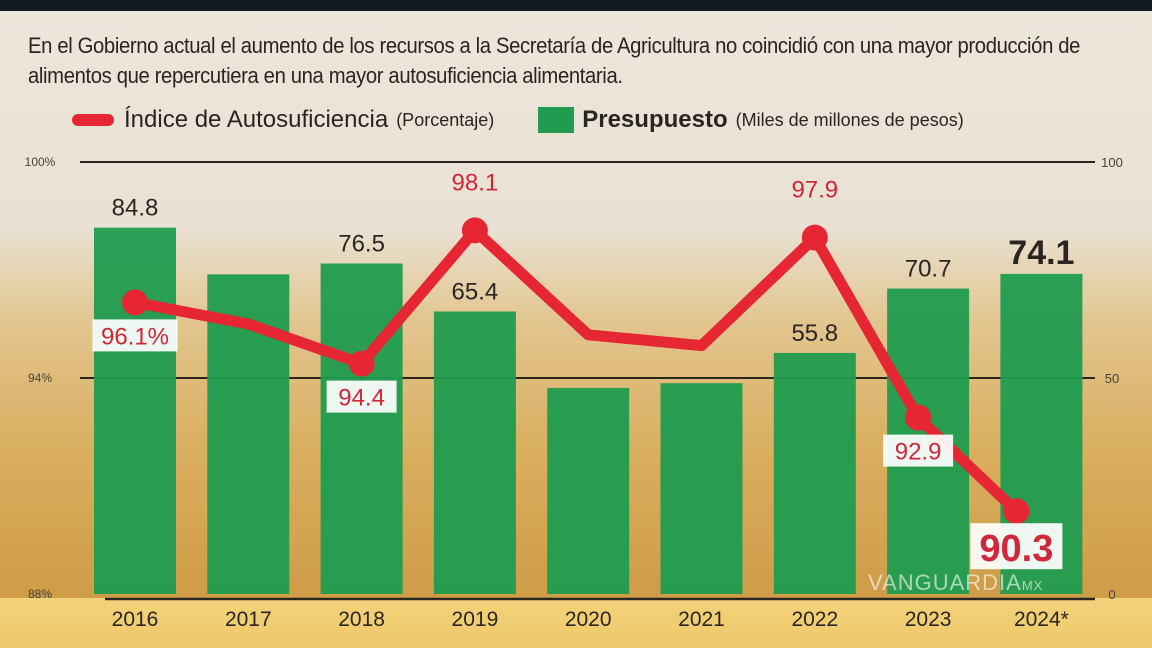 The width and height of the screenshot is (1152, 648). Describe the element at coordinates (814, 333) in the screenshot. I see `bar-value-label: 55.8` at that location.